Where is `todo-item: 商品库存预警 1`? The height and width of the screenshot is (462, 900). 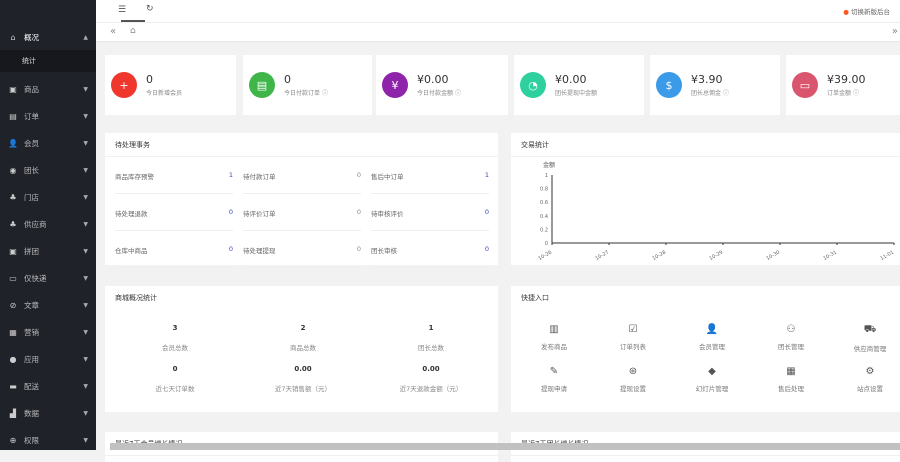
todo-item: 商品库存预警 1 is located at coordinates (174, 182).